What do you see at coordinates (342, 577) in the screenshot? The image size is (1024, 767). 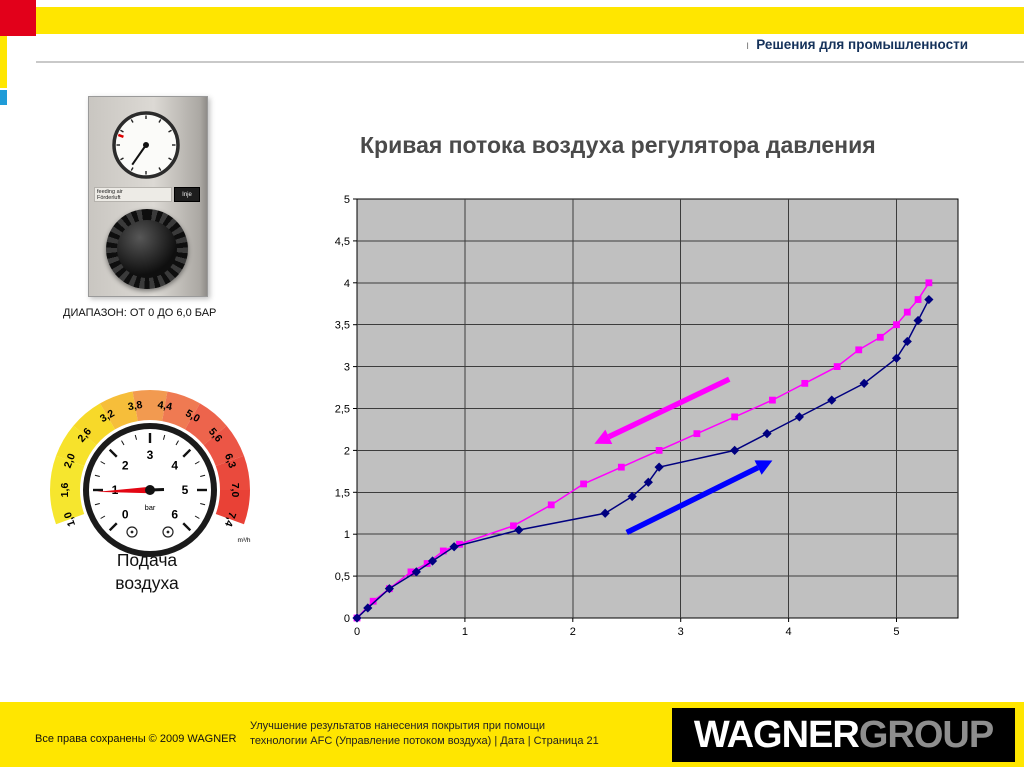 I see `svg-text: 0,5` at bounding box center [342, 577].